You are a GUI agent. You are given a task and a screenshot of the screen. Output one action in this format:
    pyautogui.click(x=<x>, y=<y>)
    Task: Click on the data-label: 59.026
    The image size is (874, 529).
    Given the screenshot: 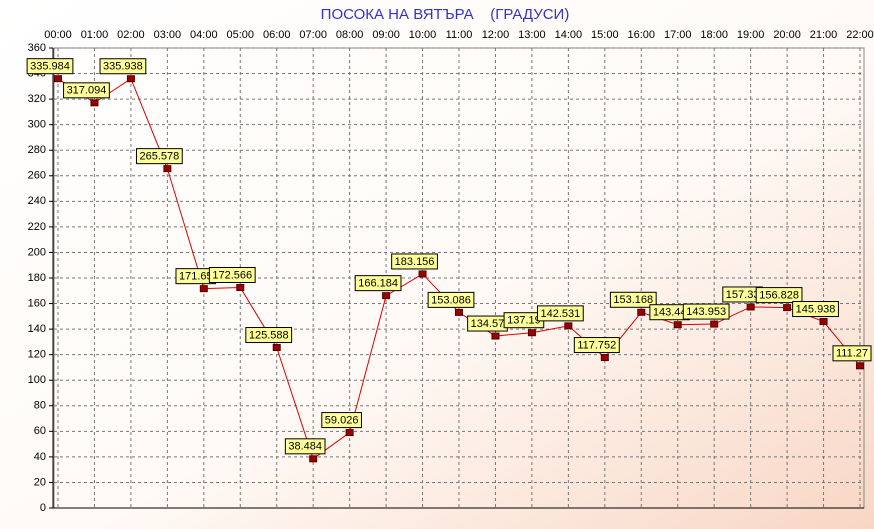 What is the action you would take?
    pyautogui.click(x=342, y=420)
    